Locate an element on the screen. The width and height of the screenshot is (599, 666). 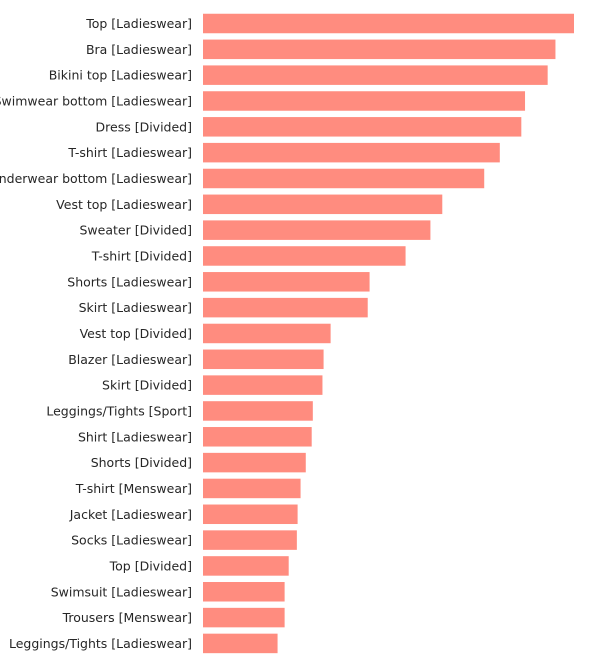
category-label: Shorts [Ladieswear] is located at coordinates (129, 281).